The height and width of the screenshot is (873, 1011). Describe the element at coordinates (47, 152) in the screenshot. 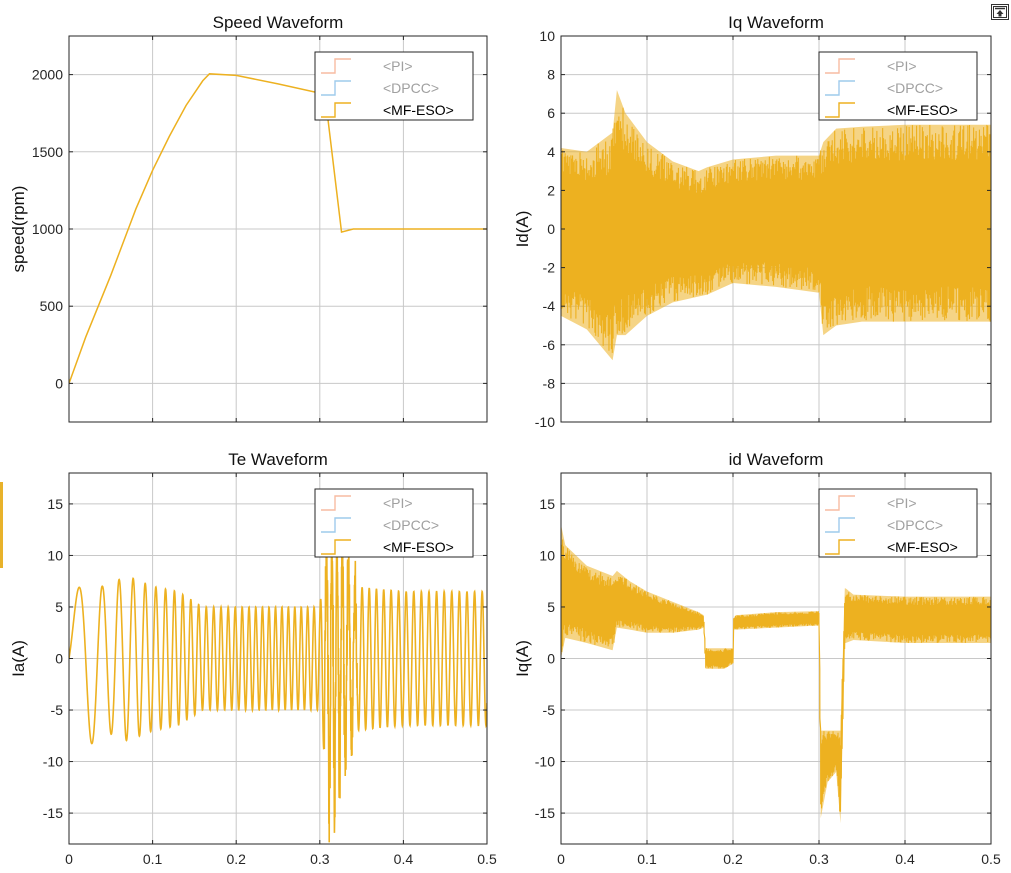

I see `y-tick-label: 1500` at that location.